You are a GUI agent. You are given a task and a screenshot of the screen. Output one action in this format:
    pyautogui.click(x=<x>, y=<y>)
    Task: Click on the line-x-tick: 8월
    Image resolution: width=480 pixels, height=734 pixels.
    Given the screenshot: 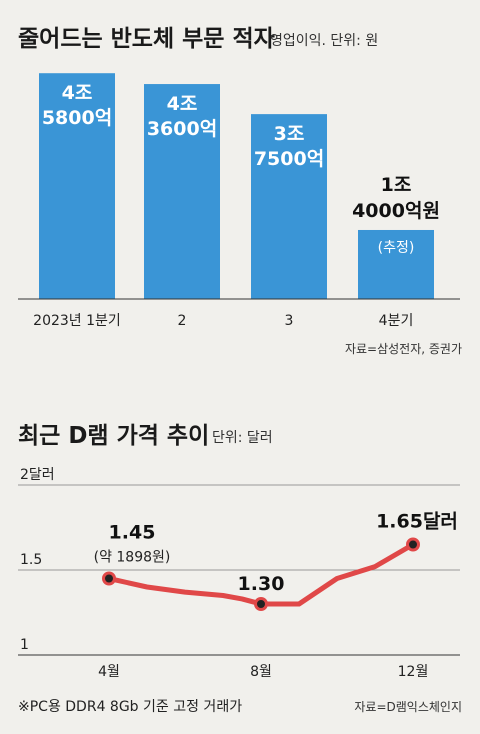 What is the action you would take?
    pyautogui.click(x=261, y=672)
    